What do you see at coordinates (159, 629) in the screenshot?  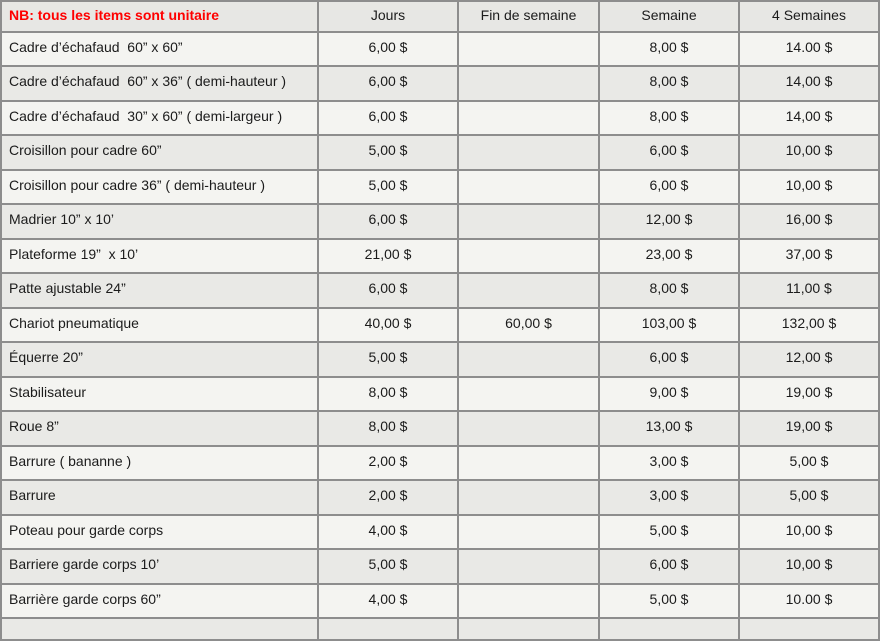 I see `item-name-cell` at bounding box center [159, 629].